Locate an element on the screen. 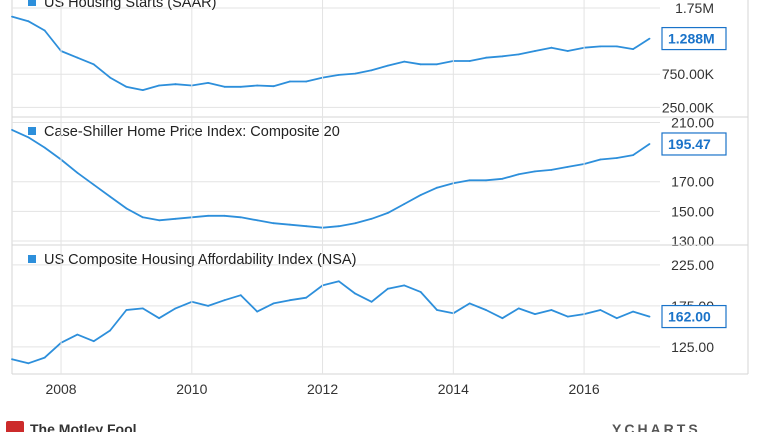 The height and width of the screenshot is (432, 764). footer-brand-right: YCHARTS is located at coordinates (656, 426).